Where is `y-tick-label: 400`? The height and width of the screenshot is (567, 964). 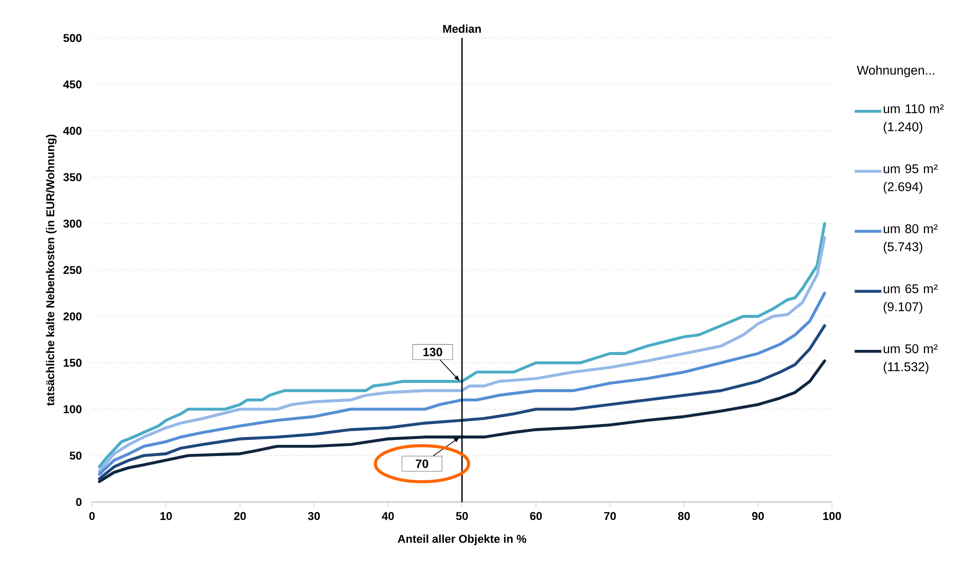 y-tick-label: 400 is located at coordinates (72, 130).